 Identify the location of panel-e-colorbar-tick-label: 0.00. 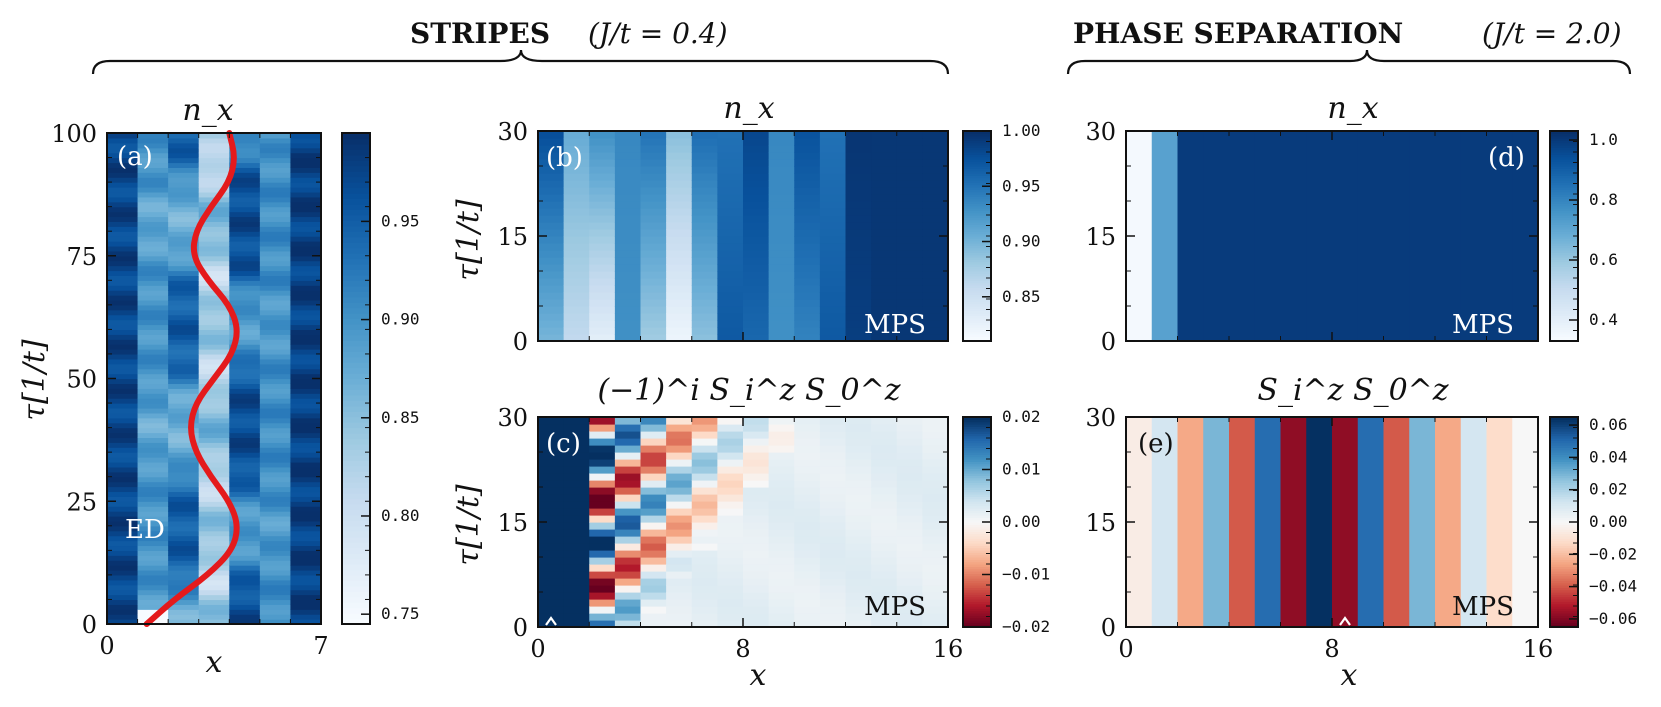
(1608, 521).